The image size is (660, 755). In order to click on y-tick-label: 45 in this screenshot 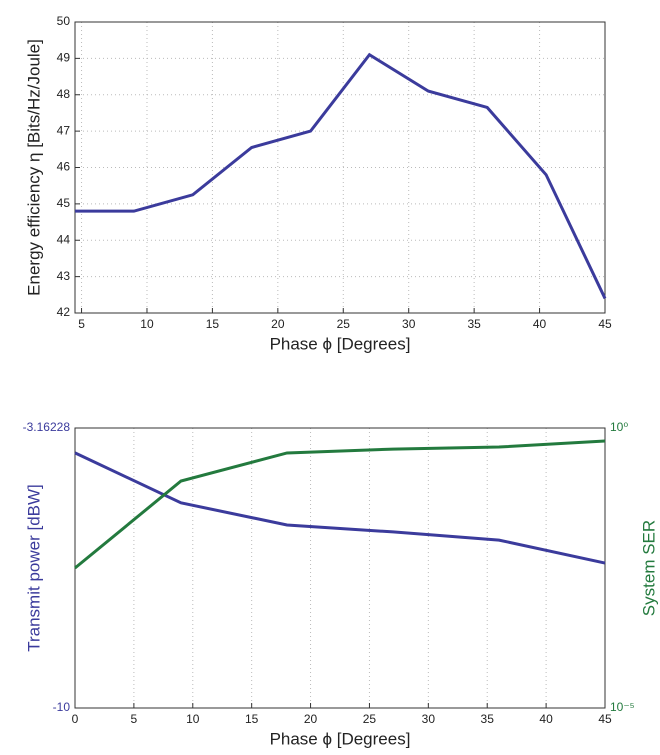, I will do `click(64, 203)`.